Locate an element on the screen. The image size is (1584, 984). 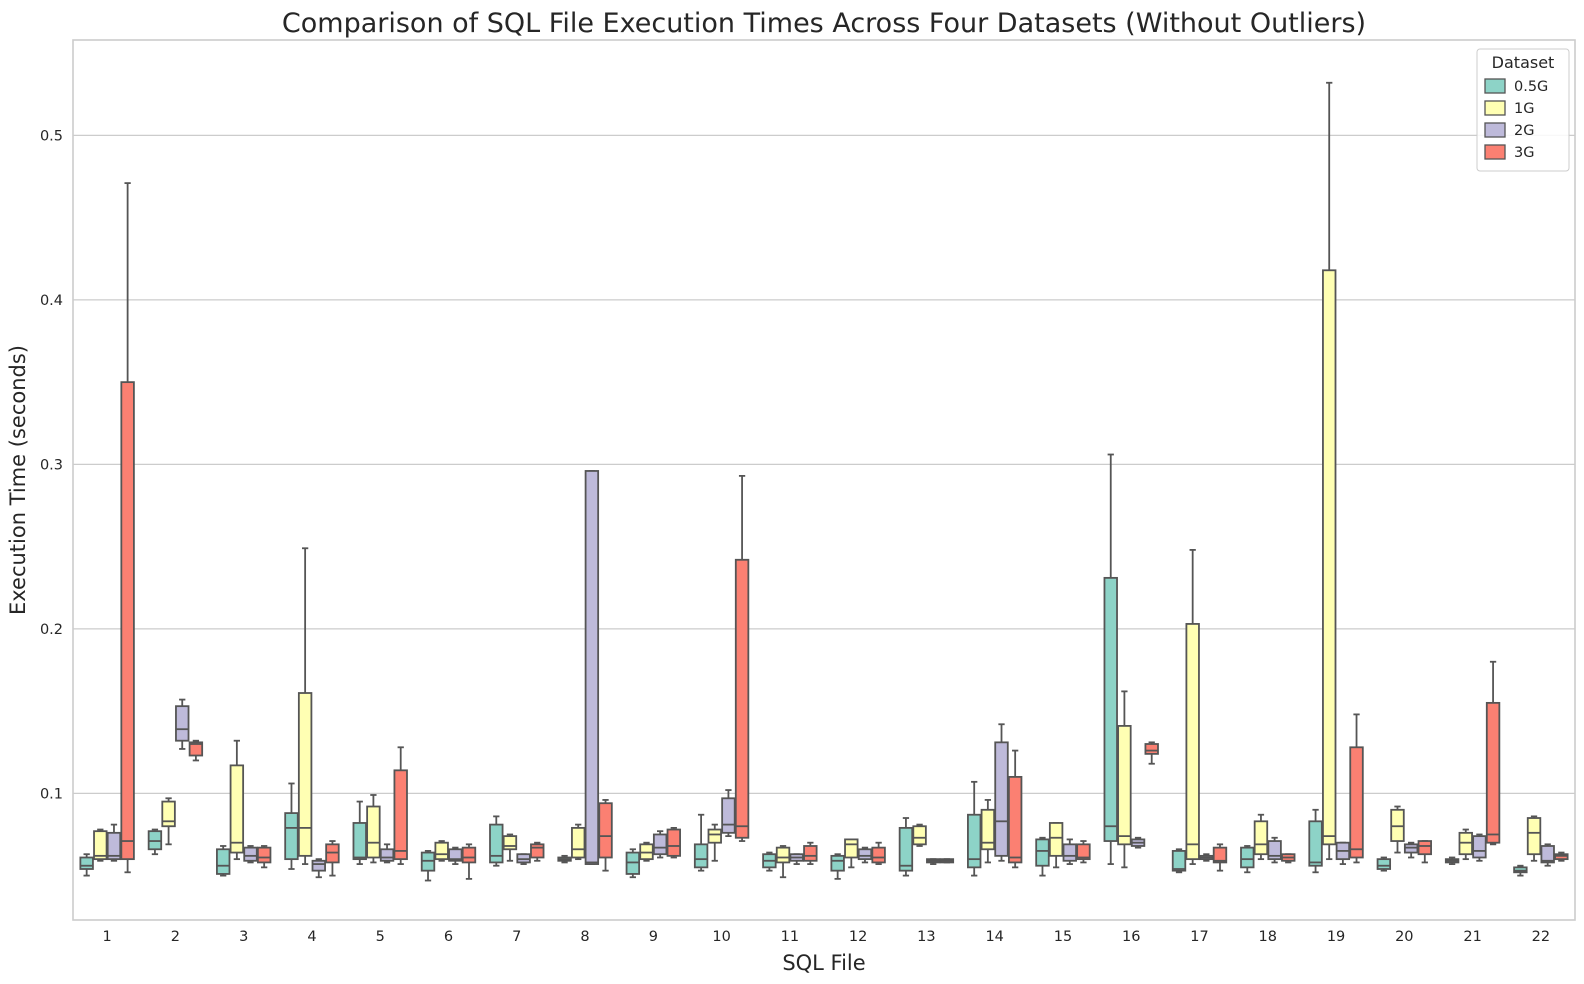
legend: Dataset 0.5G 1G 2G 3G is located at coordinates (1523, 110).